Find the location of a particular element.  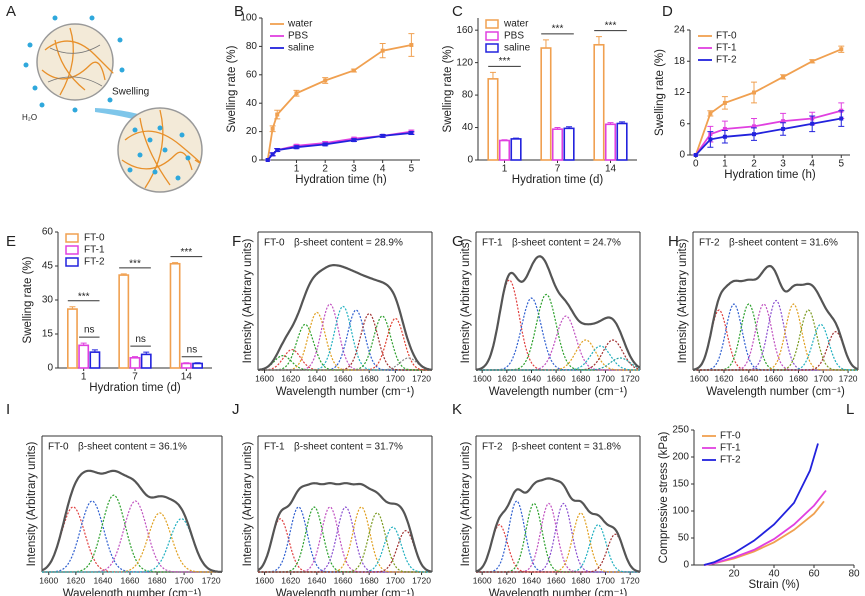

y-tick-label: 18 is located at coordinates (680, 61).